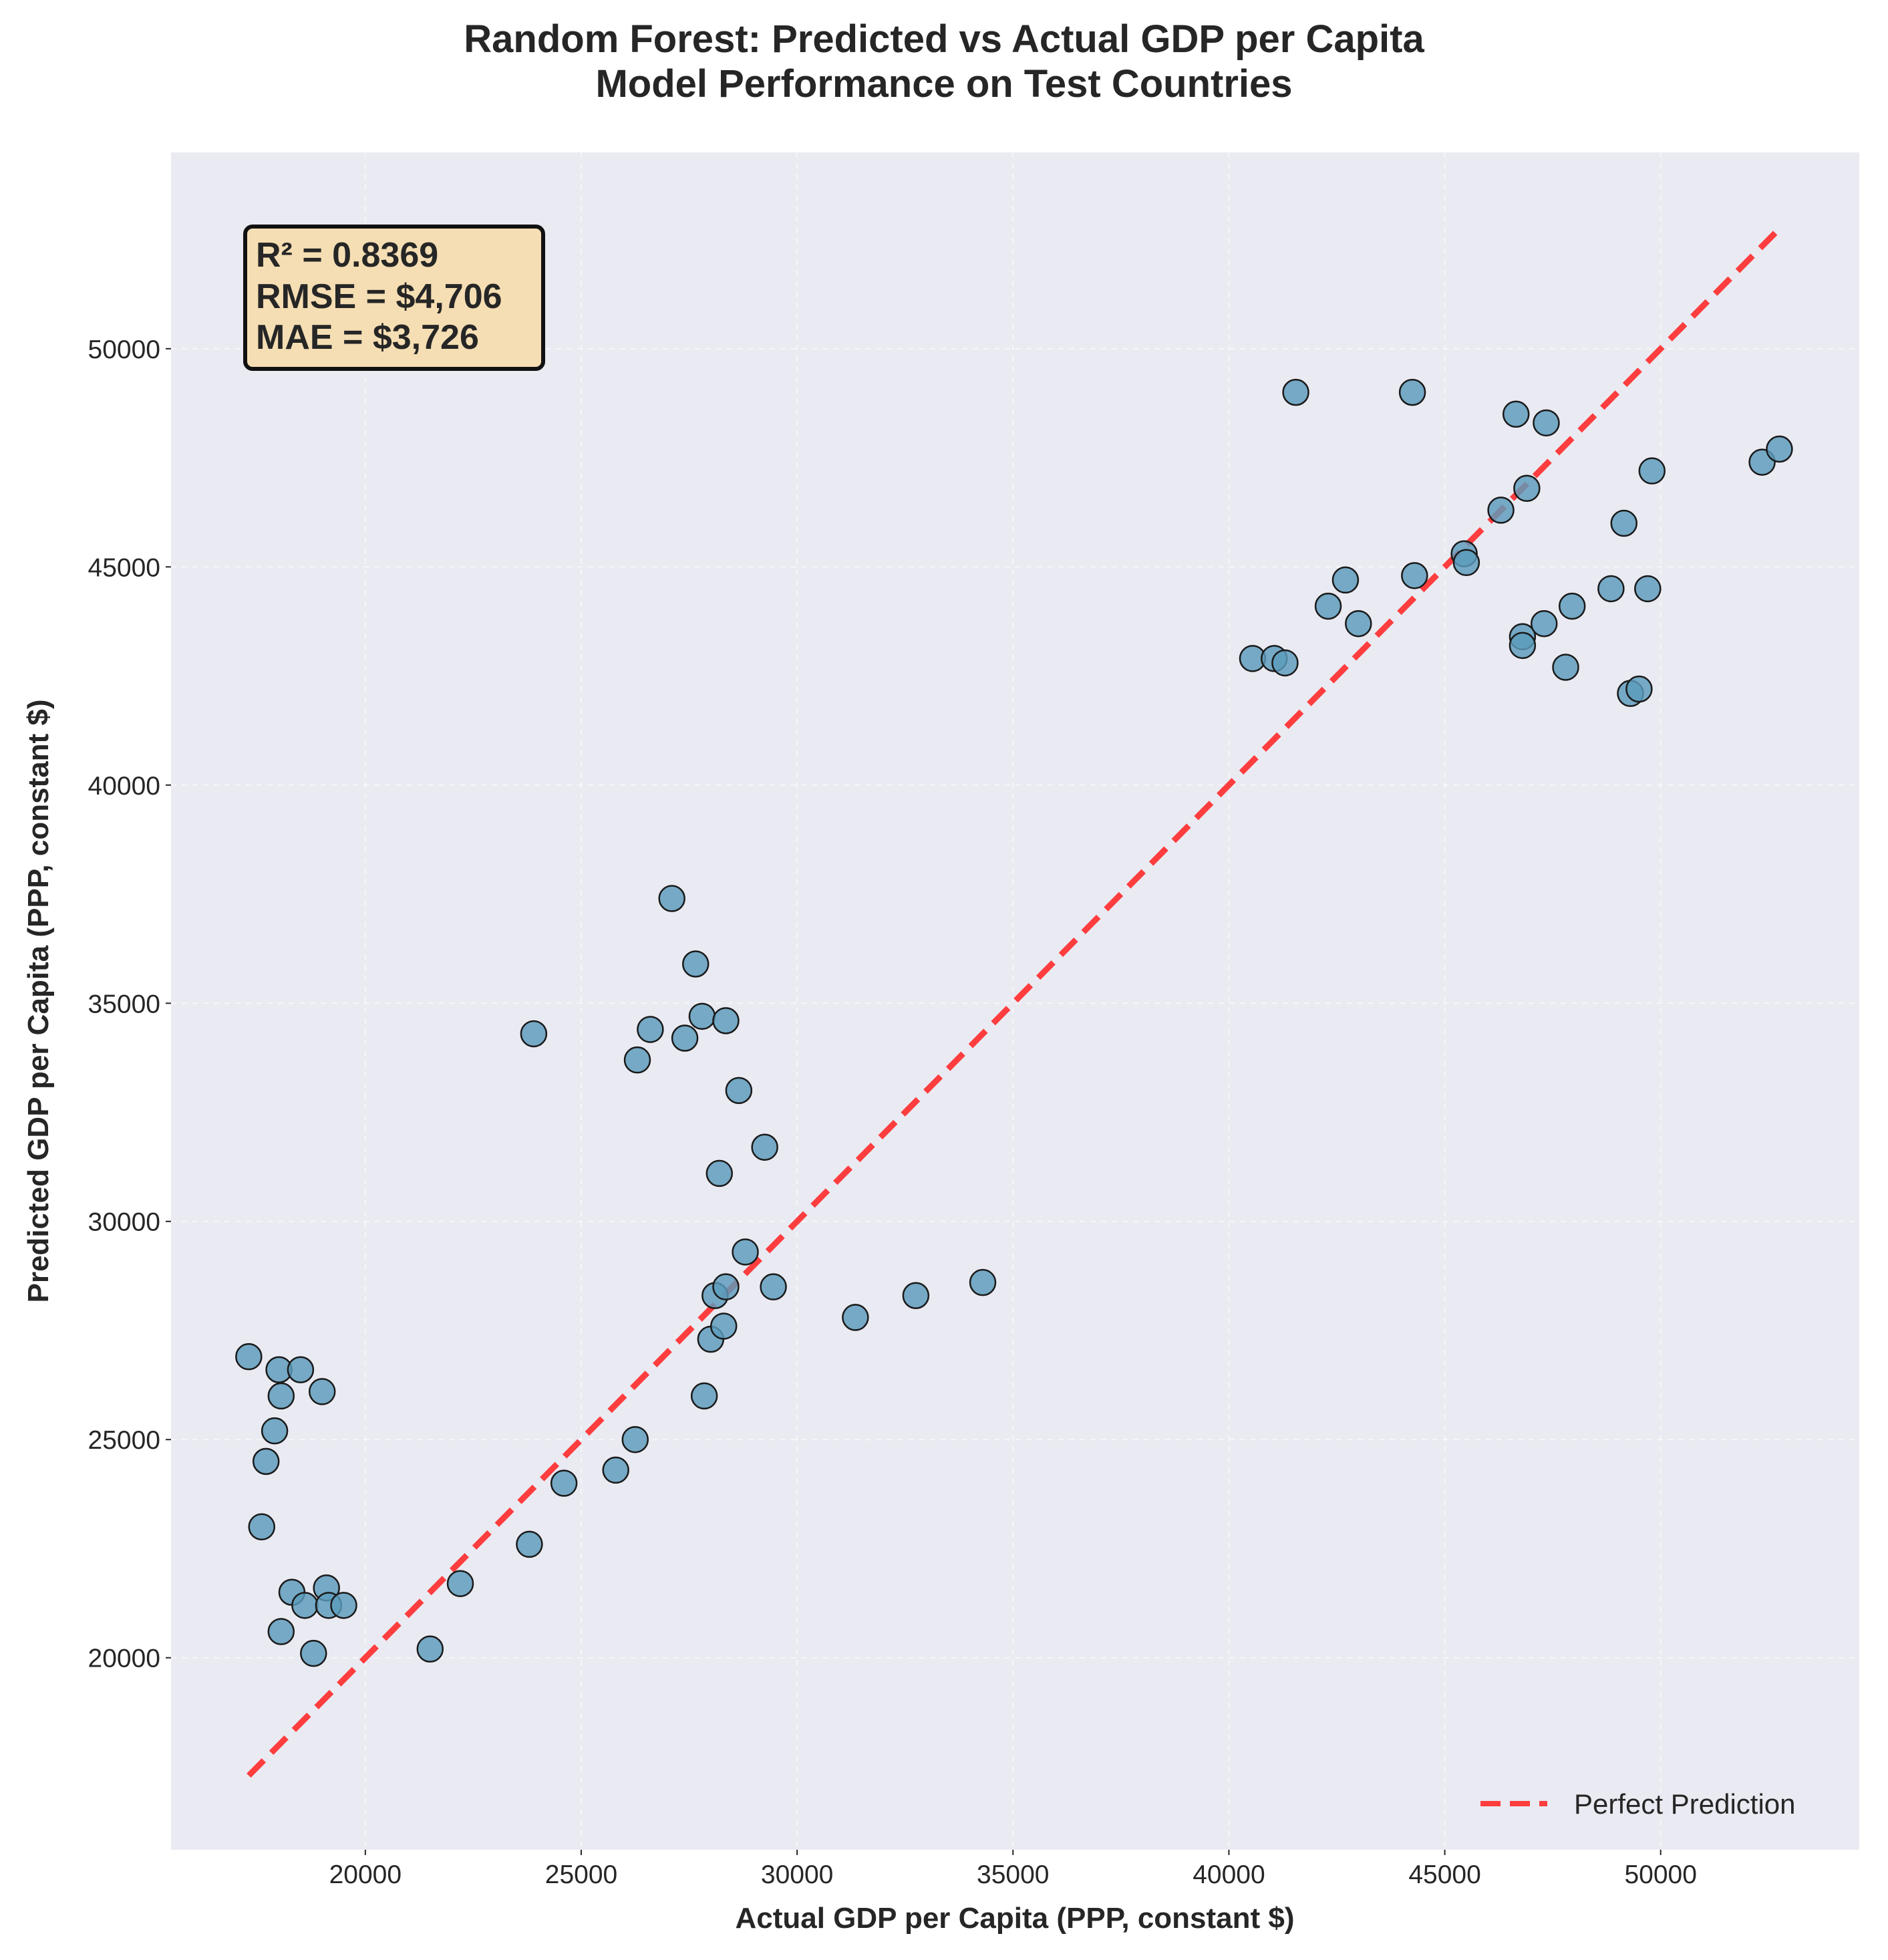 This screenshot has height=1960, width=1888. Describe the element at coordinates (367, 337) in the screenshot. I see `stats-mae: MAE = $3,726` at that location.